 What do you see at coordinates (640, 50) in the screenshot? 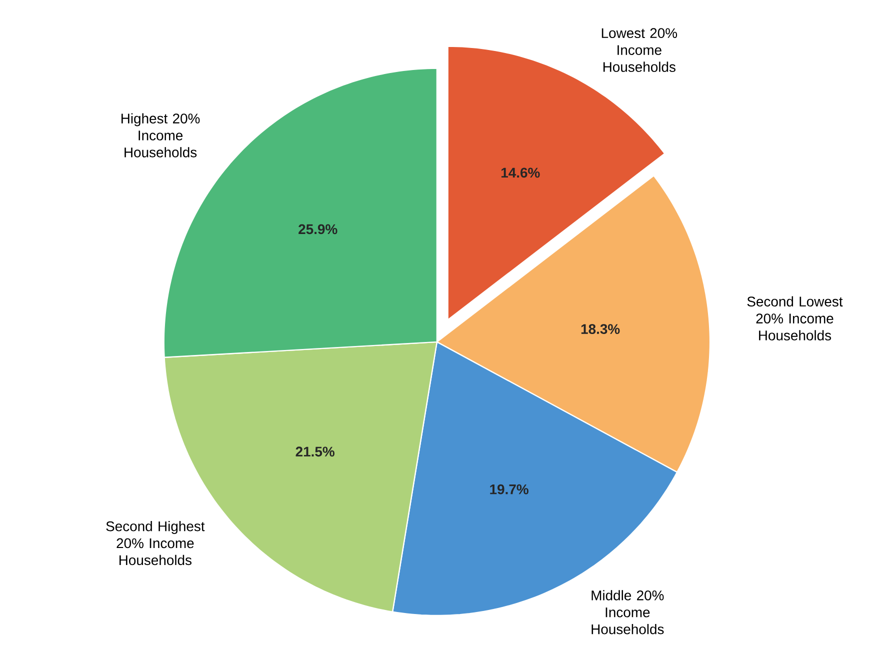
I see `slice-label: Lowest 20% Income Households` at bounding box center [640, 50].